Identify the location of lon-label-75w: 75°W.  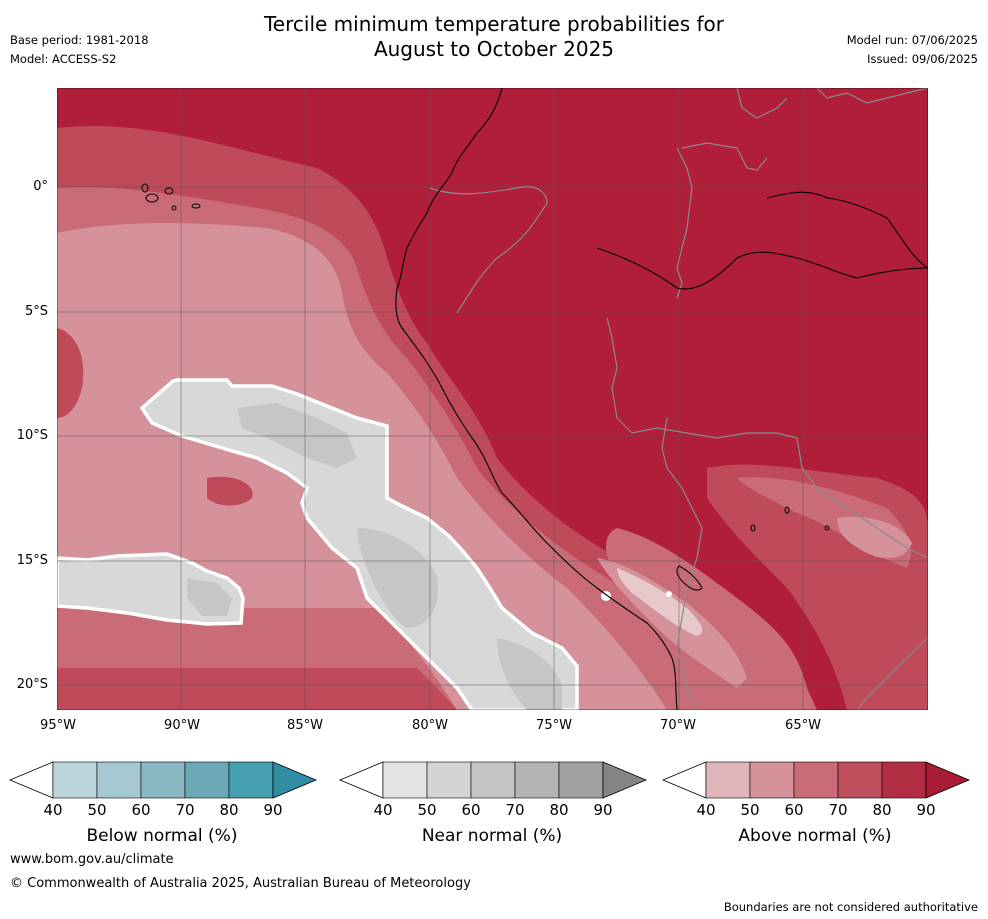
(554, 725).